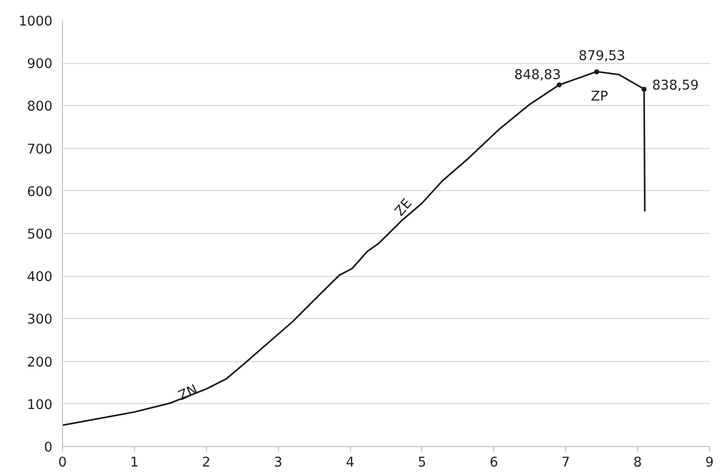  What do you see at coordinates (675, 86) in the screenshot?
I see `data-label: 838,59` at bounding box center [675, 86].